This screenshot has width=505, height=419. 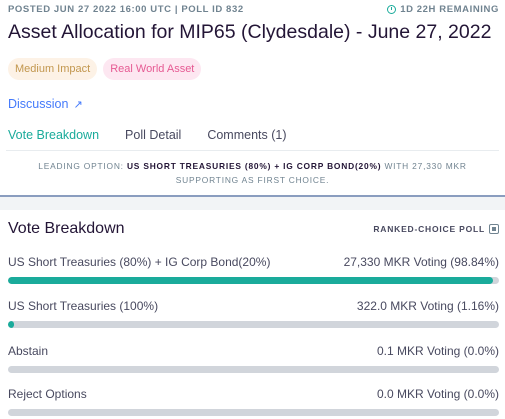 What do you see at coordinates (437, 351) in the screenshot?
I see `option-votes: 0.1 MKR Voting (0.0%)` at bounding box center [437, 351].